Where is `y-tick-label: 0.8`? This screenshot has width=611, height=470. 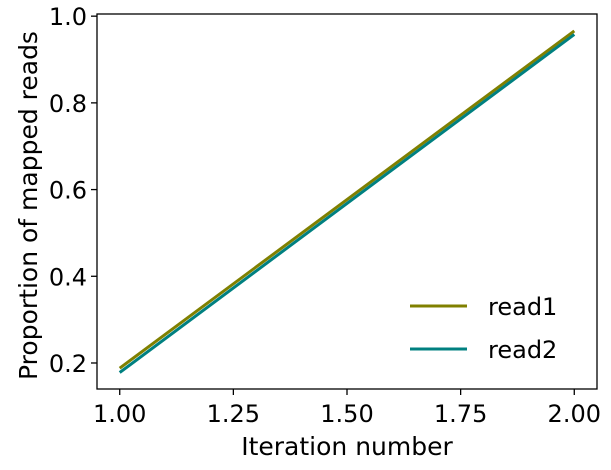 y-tick-label: 0.8 is located at coordinates (68, 104).